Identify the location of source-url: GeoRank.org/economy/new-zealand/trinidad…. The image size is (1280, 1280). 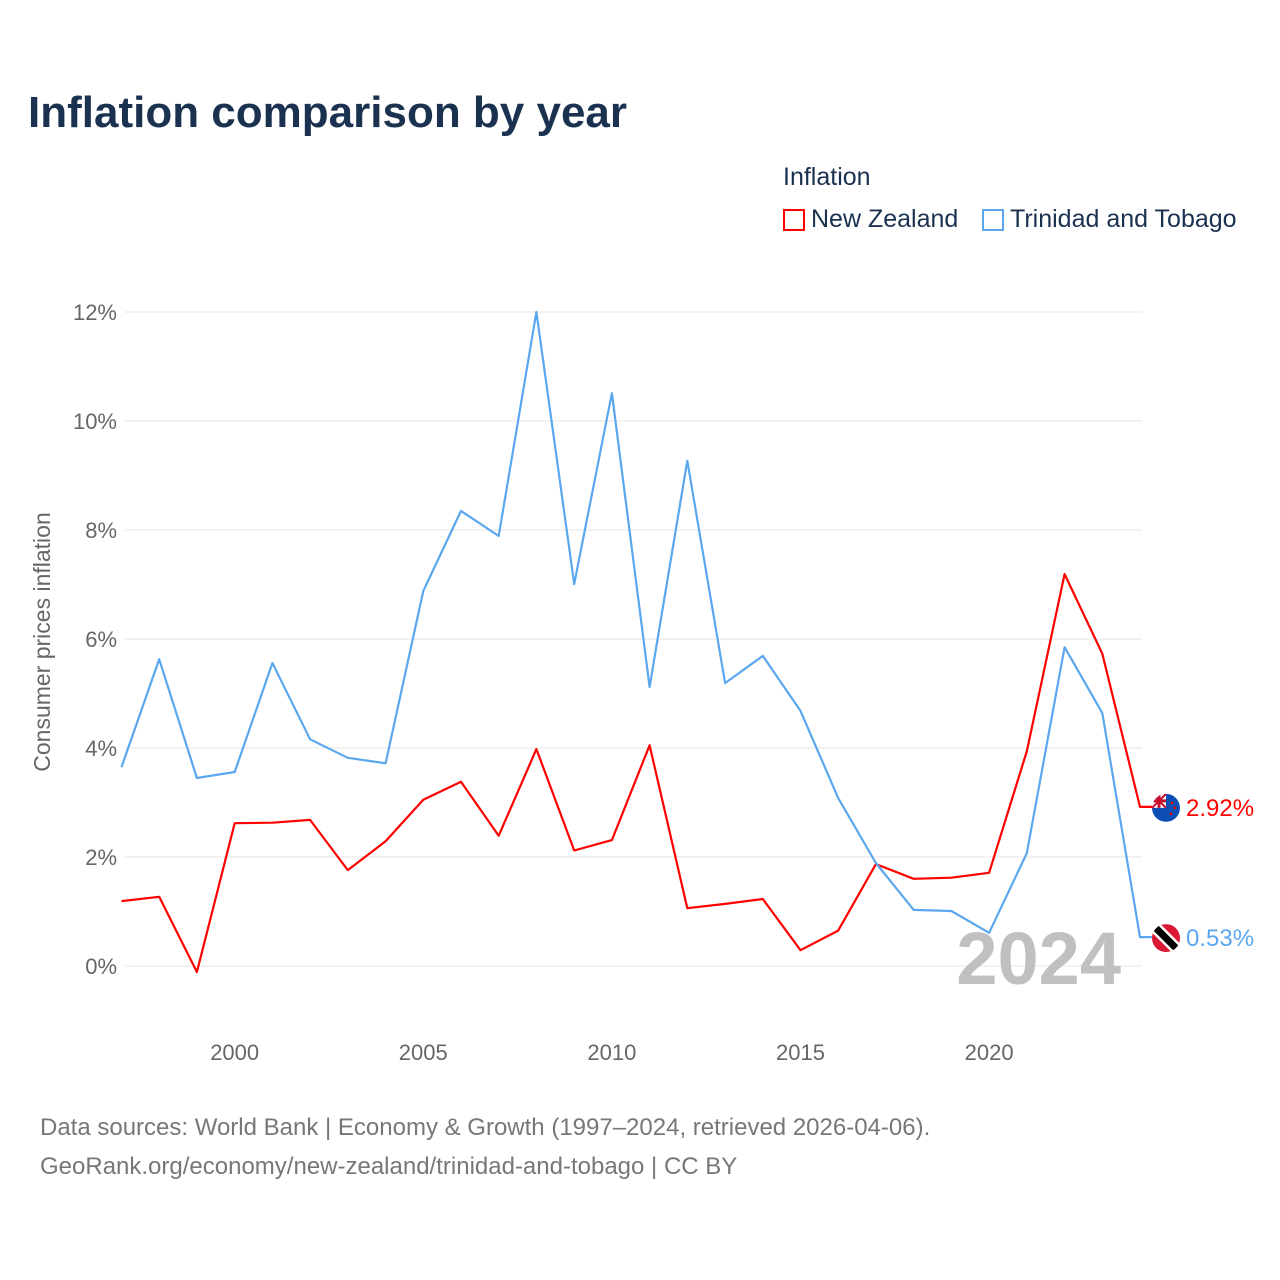
(389, 1166).